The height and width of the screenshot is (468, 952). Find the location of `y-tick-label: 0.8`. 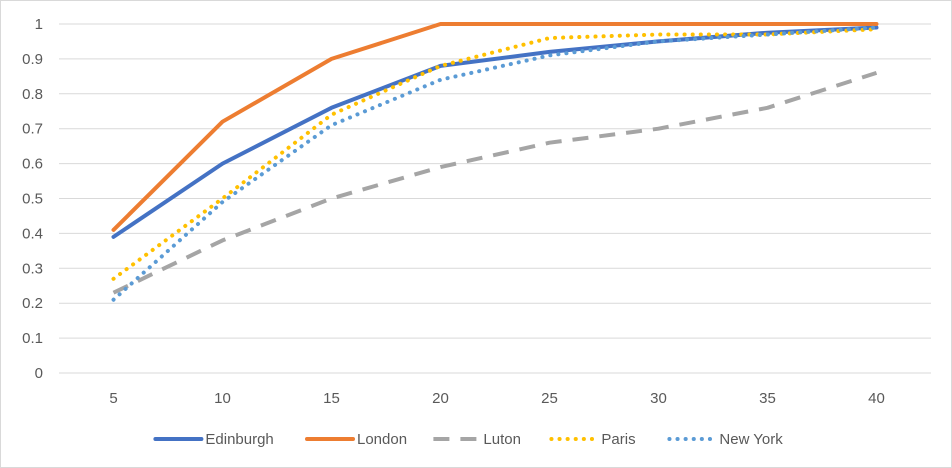

y-tick-label: 0.8 is located at coordinates (32, 94).